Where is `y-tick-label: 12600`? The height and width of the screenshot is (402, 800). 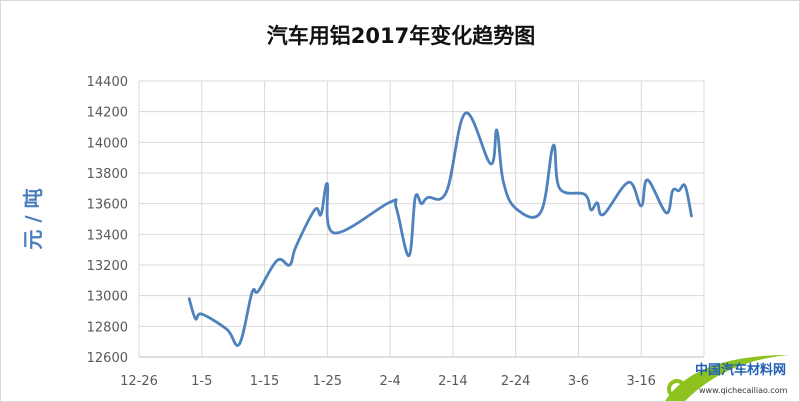
y-tick-label: 12600 is located at coordinates (107, 358).